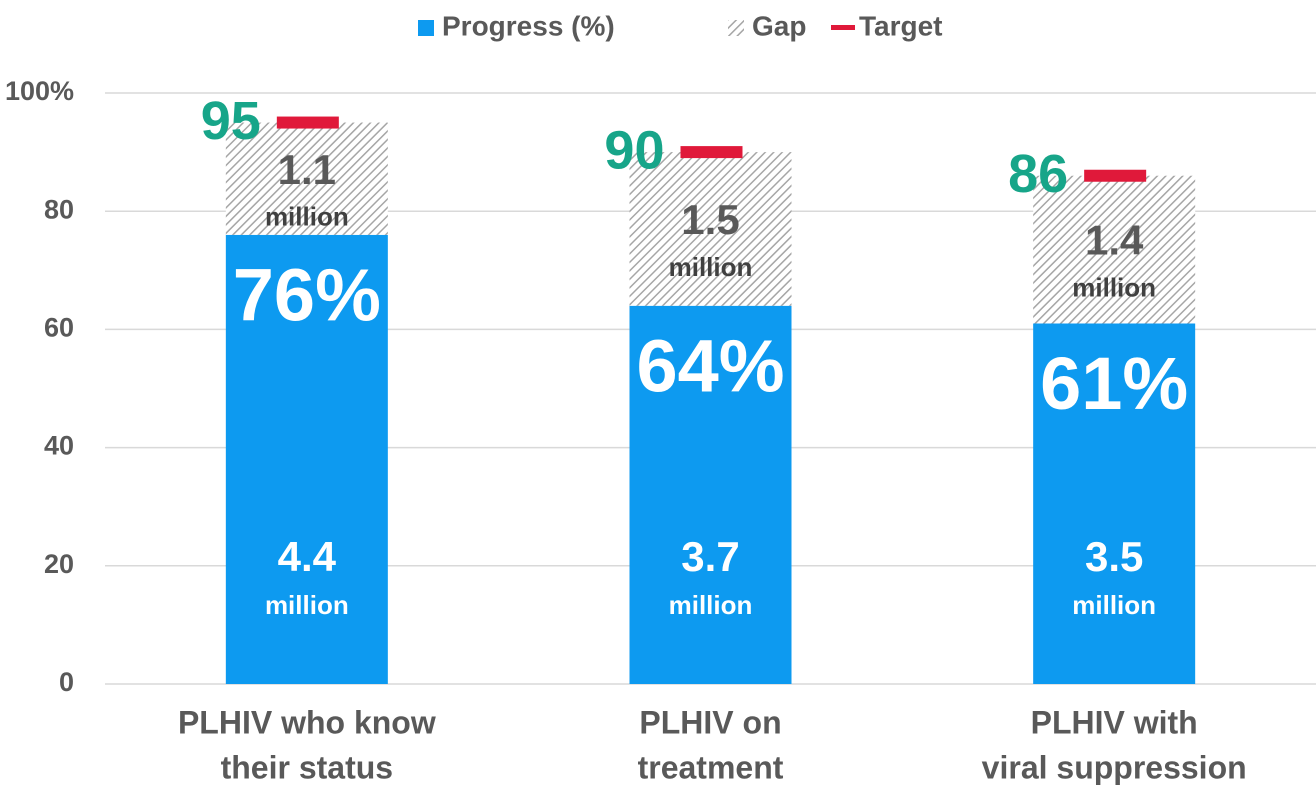  I want to click on legend-label: Progress (%), so click(528, 25).